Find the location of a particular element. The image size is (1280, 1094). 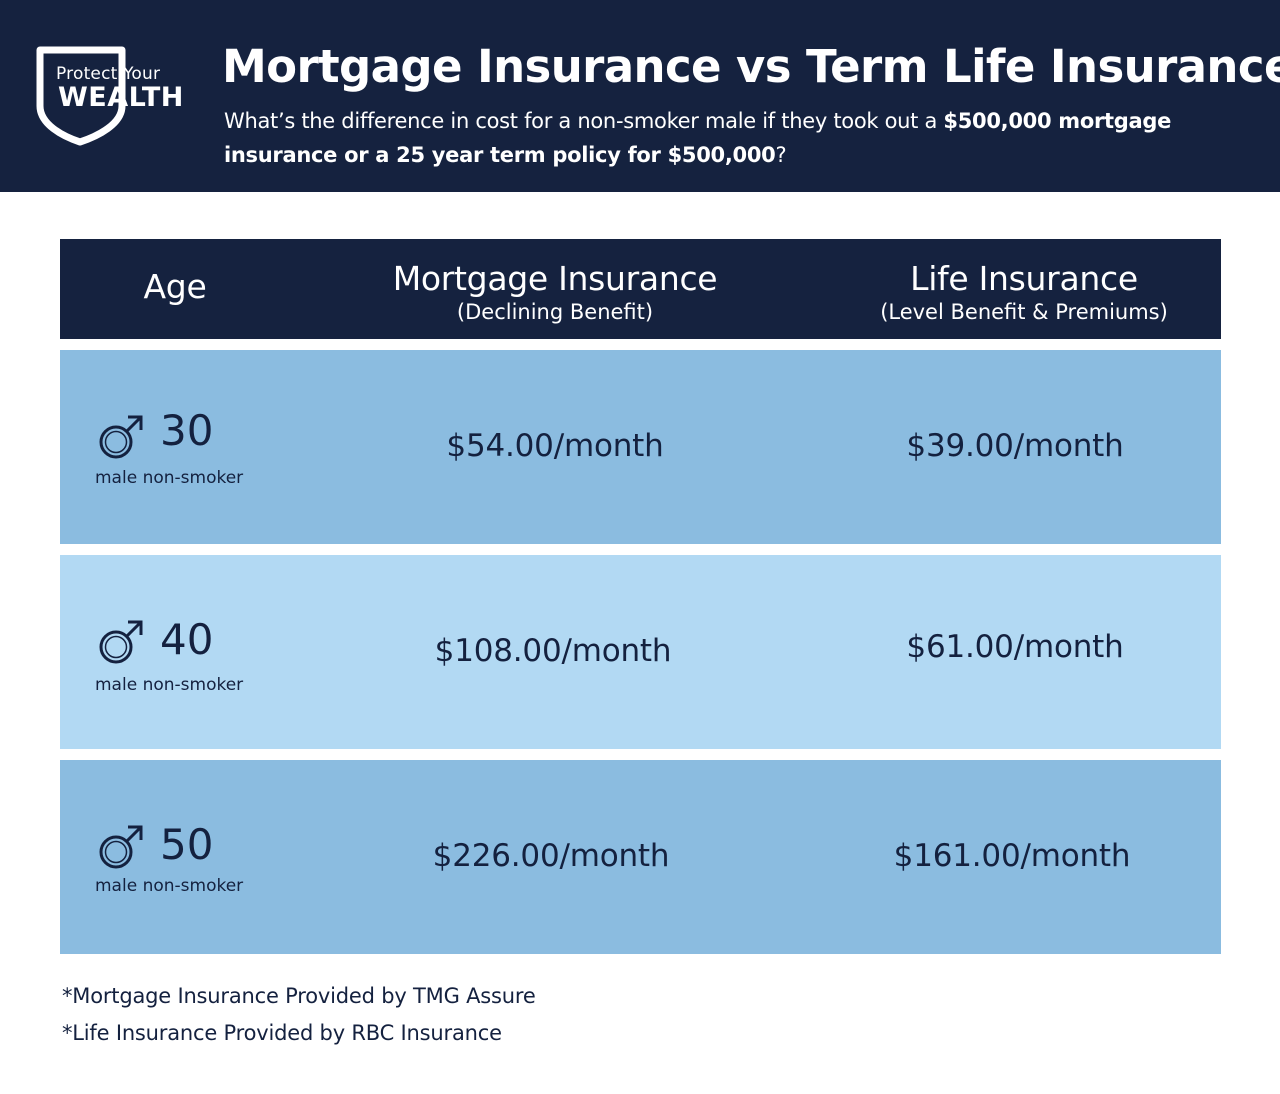

column-title: Life Insurance is located at coordinates (1024, 278).